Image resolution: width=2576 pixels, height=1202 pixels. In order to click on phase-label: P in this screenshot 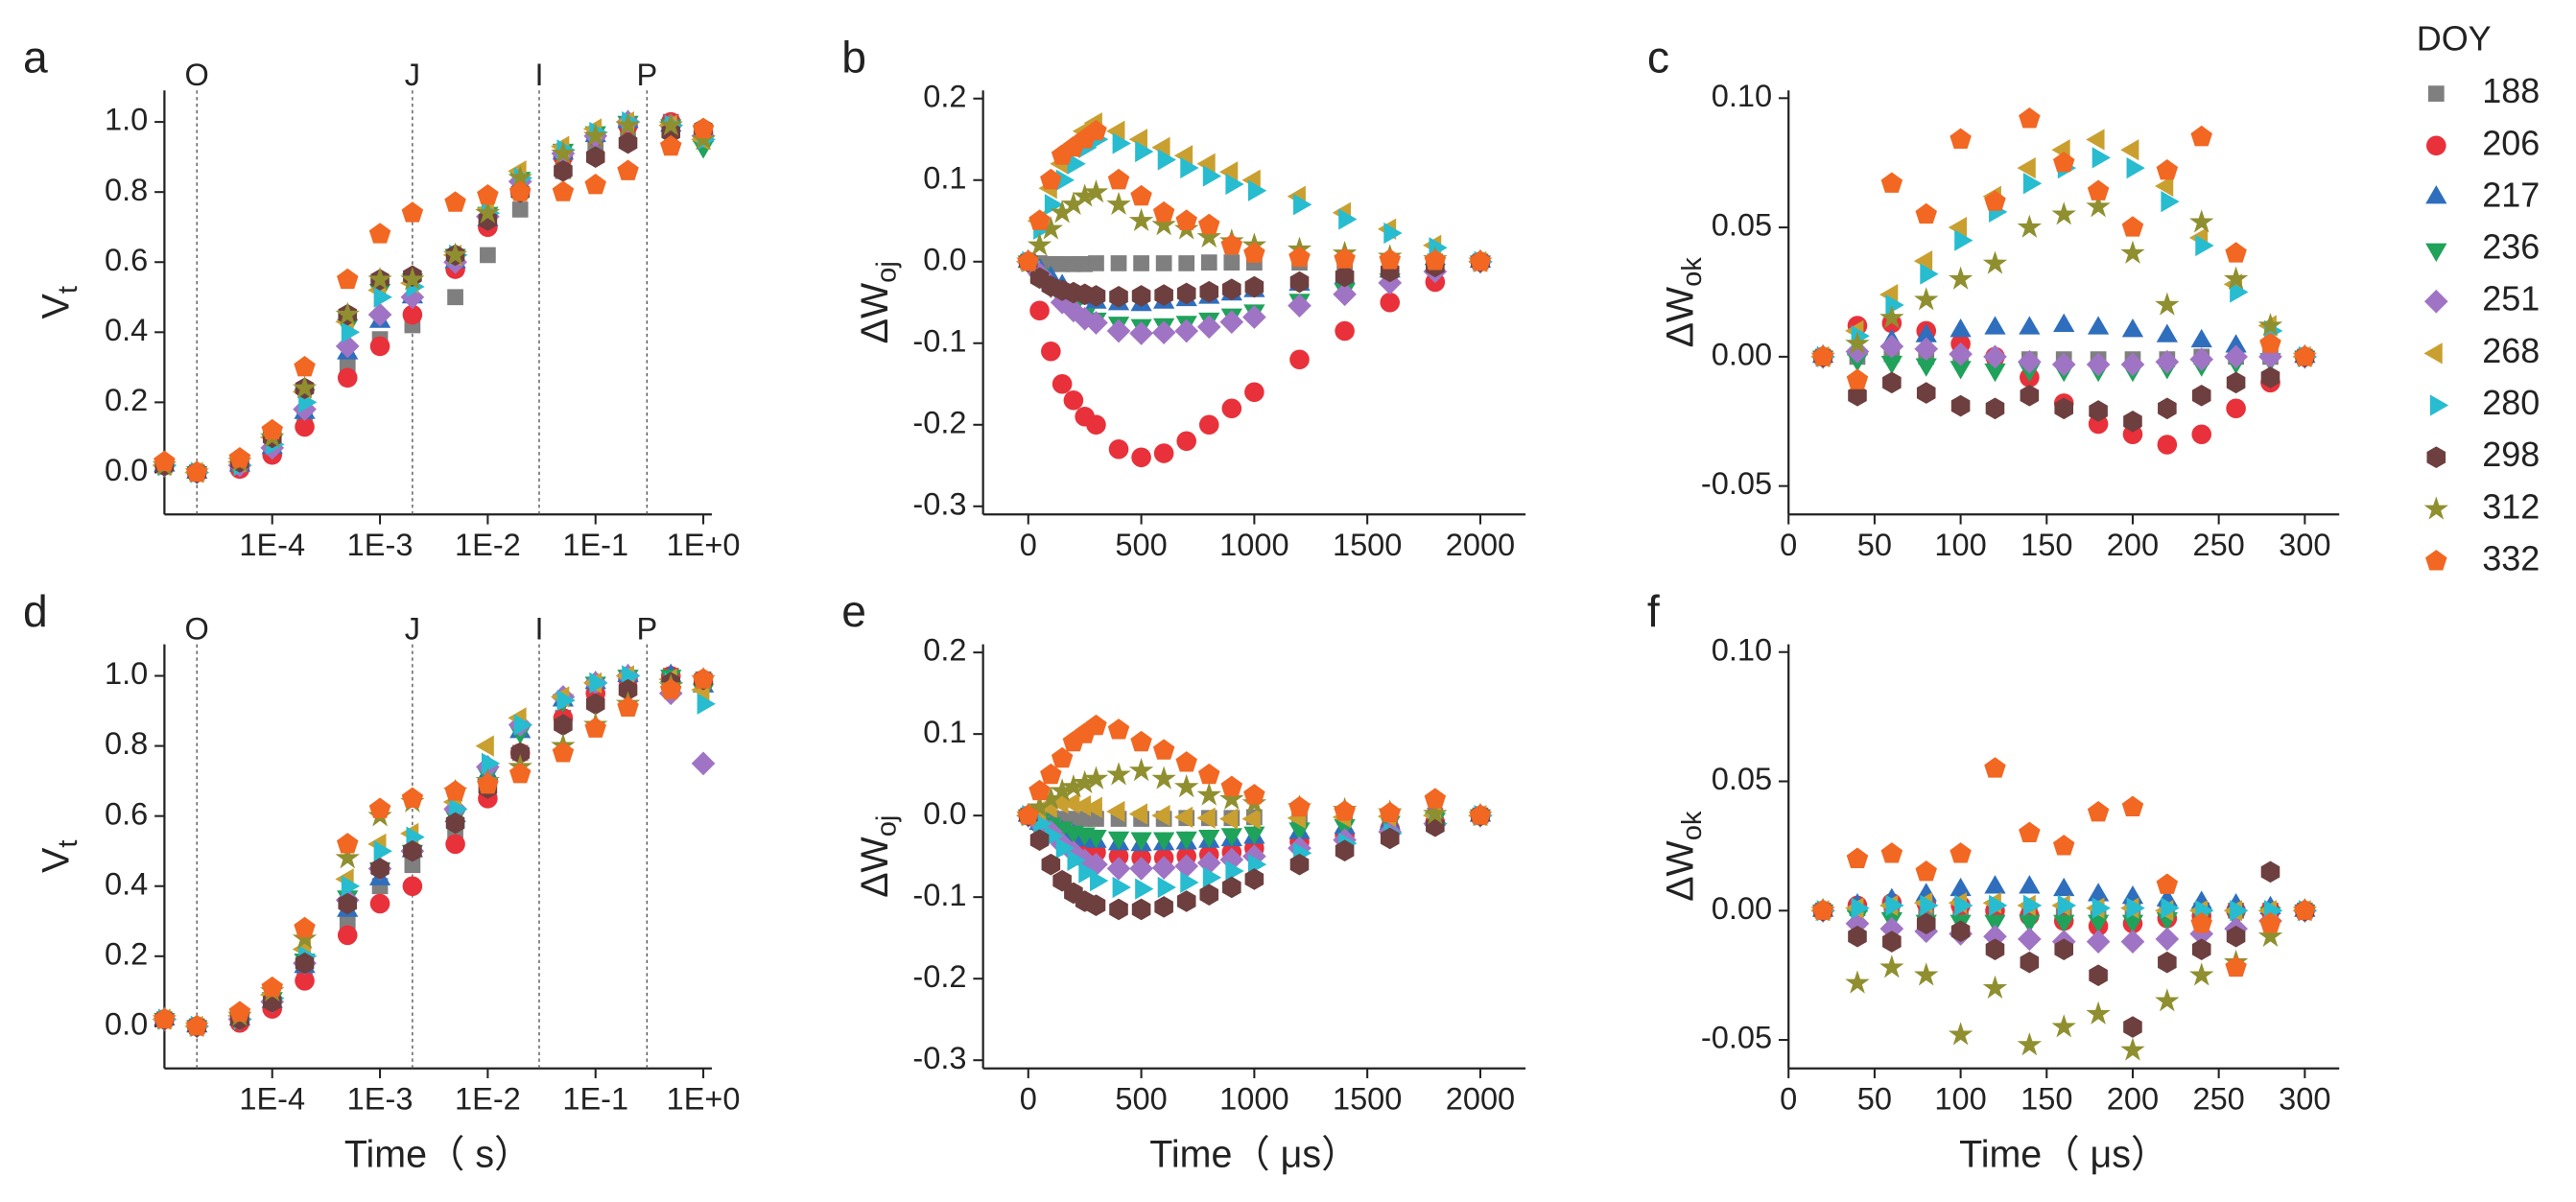, I will do `click(647, 629)`.